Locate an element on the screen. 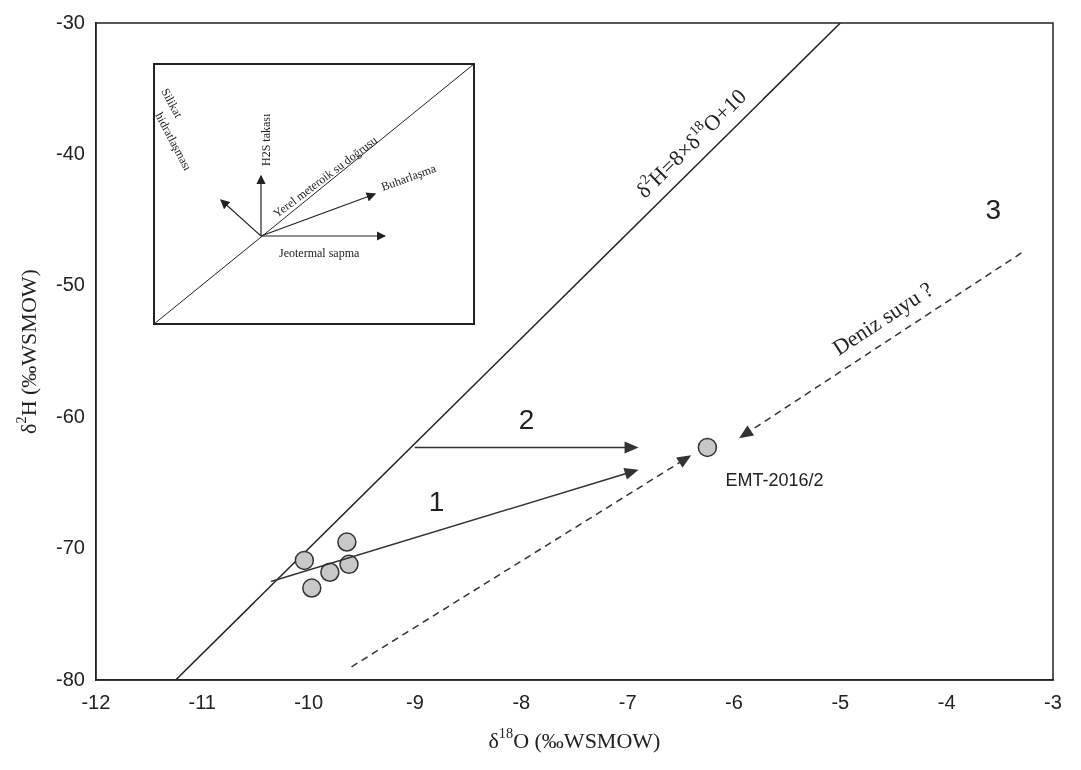 The width and height of the screenshot is (1081, 770). annotation: EMT-2016/2 is located at coordinates (774, 480).